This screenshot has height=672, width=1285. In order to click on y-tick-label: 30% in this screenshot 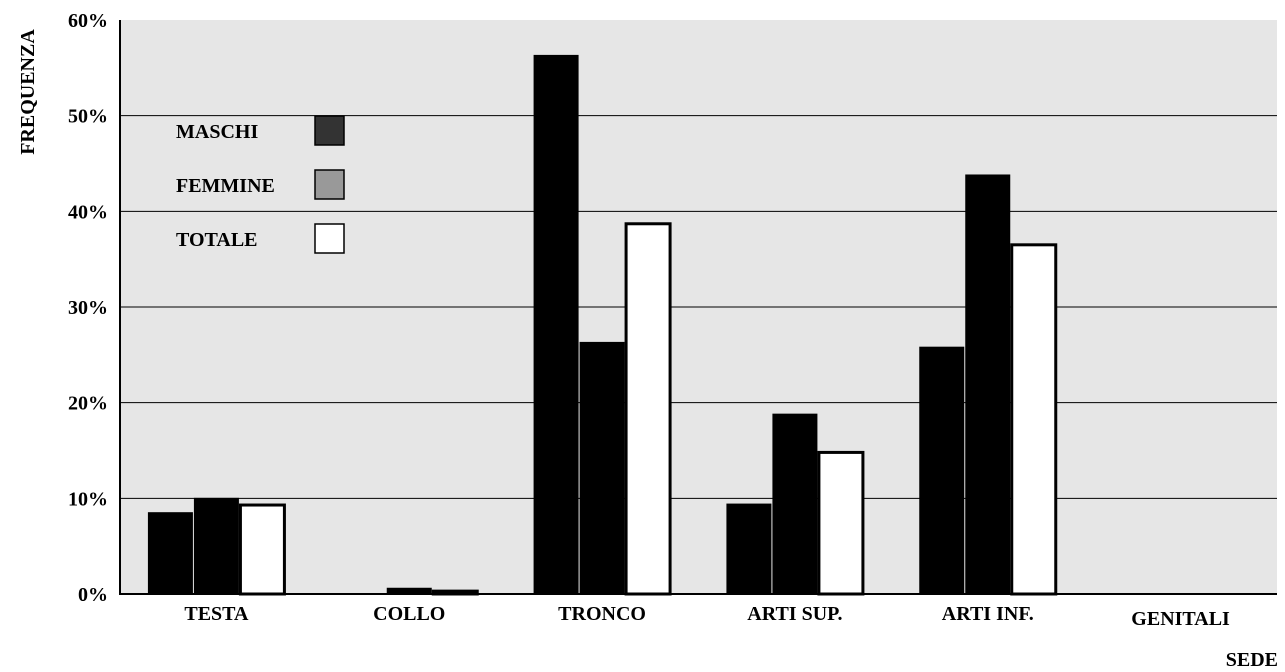, I will do `click(88, 308)`.